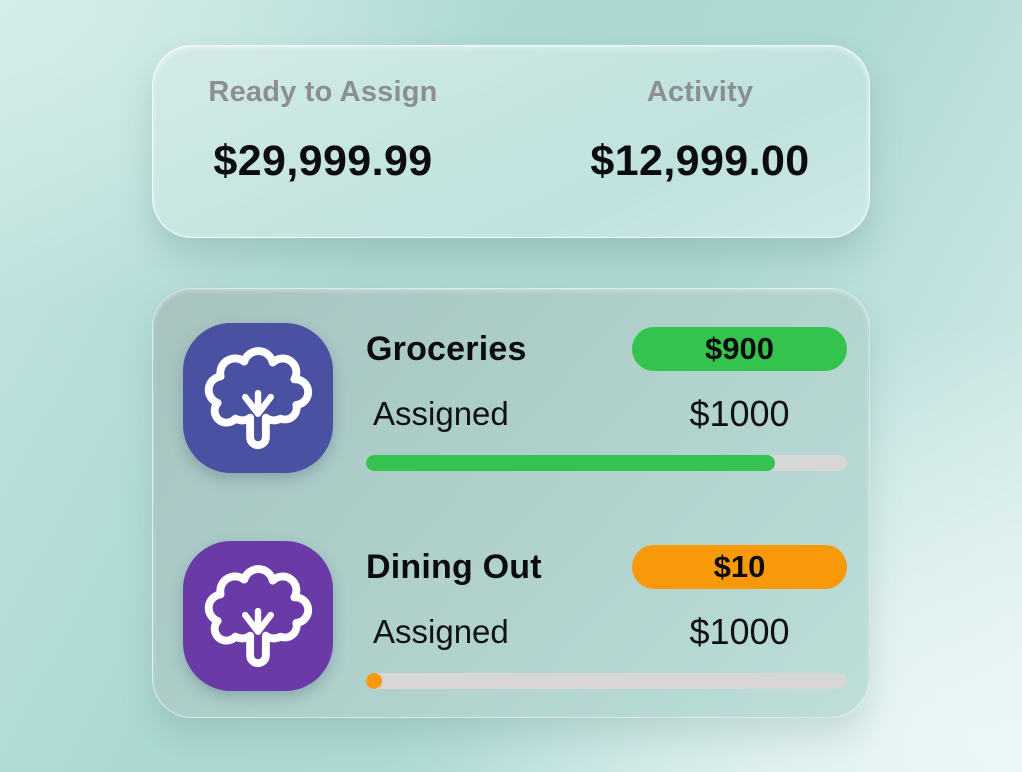  What do you see at coordinates (454, 566) in the screenshot?
I see `category-name: Dining Out` at bounding box center [454, 566].